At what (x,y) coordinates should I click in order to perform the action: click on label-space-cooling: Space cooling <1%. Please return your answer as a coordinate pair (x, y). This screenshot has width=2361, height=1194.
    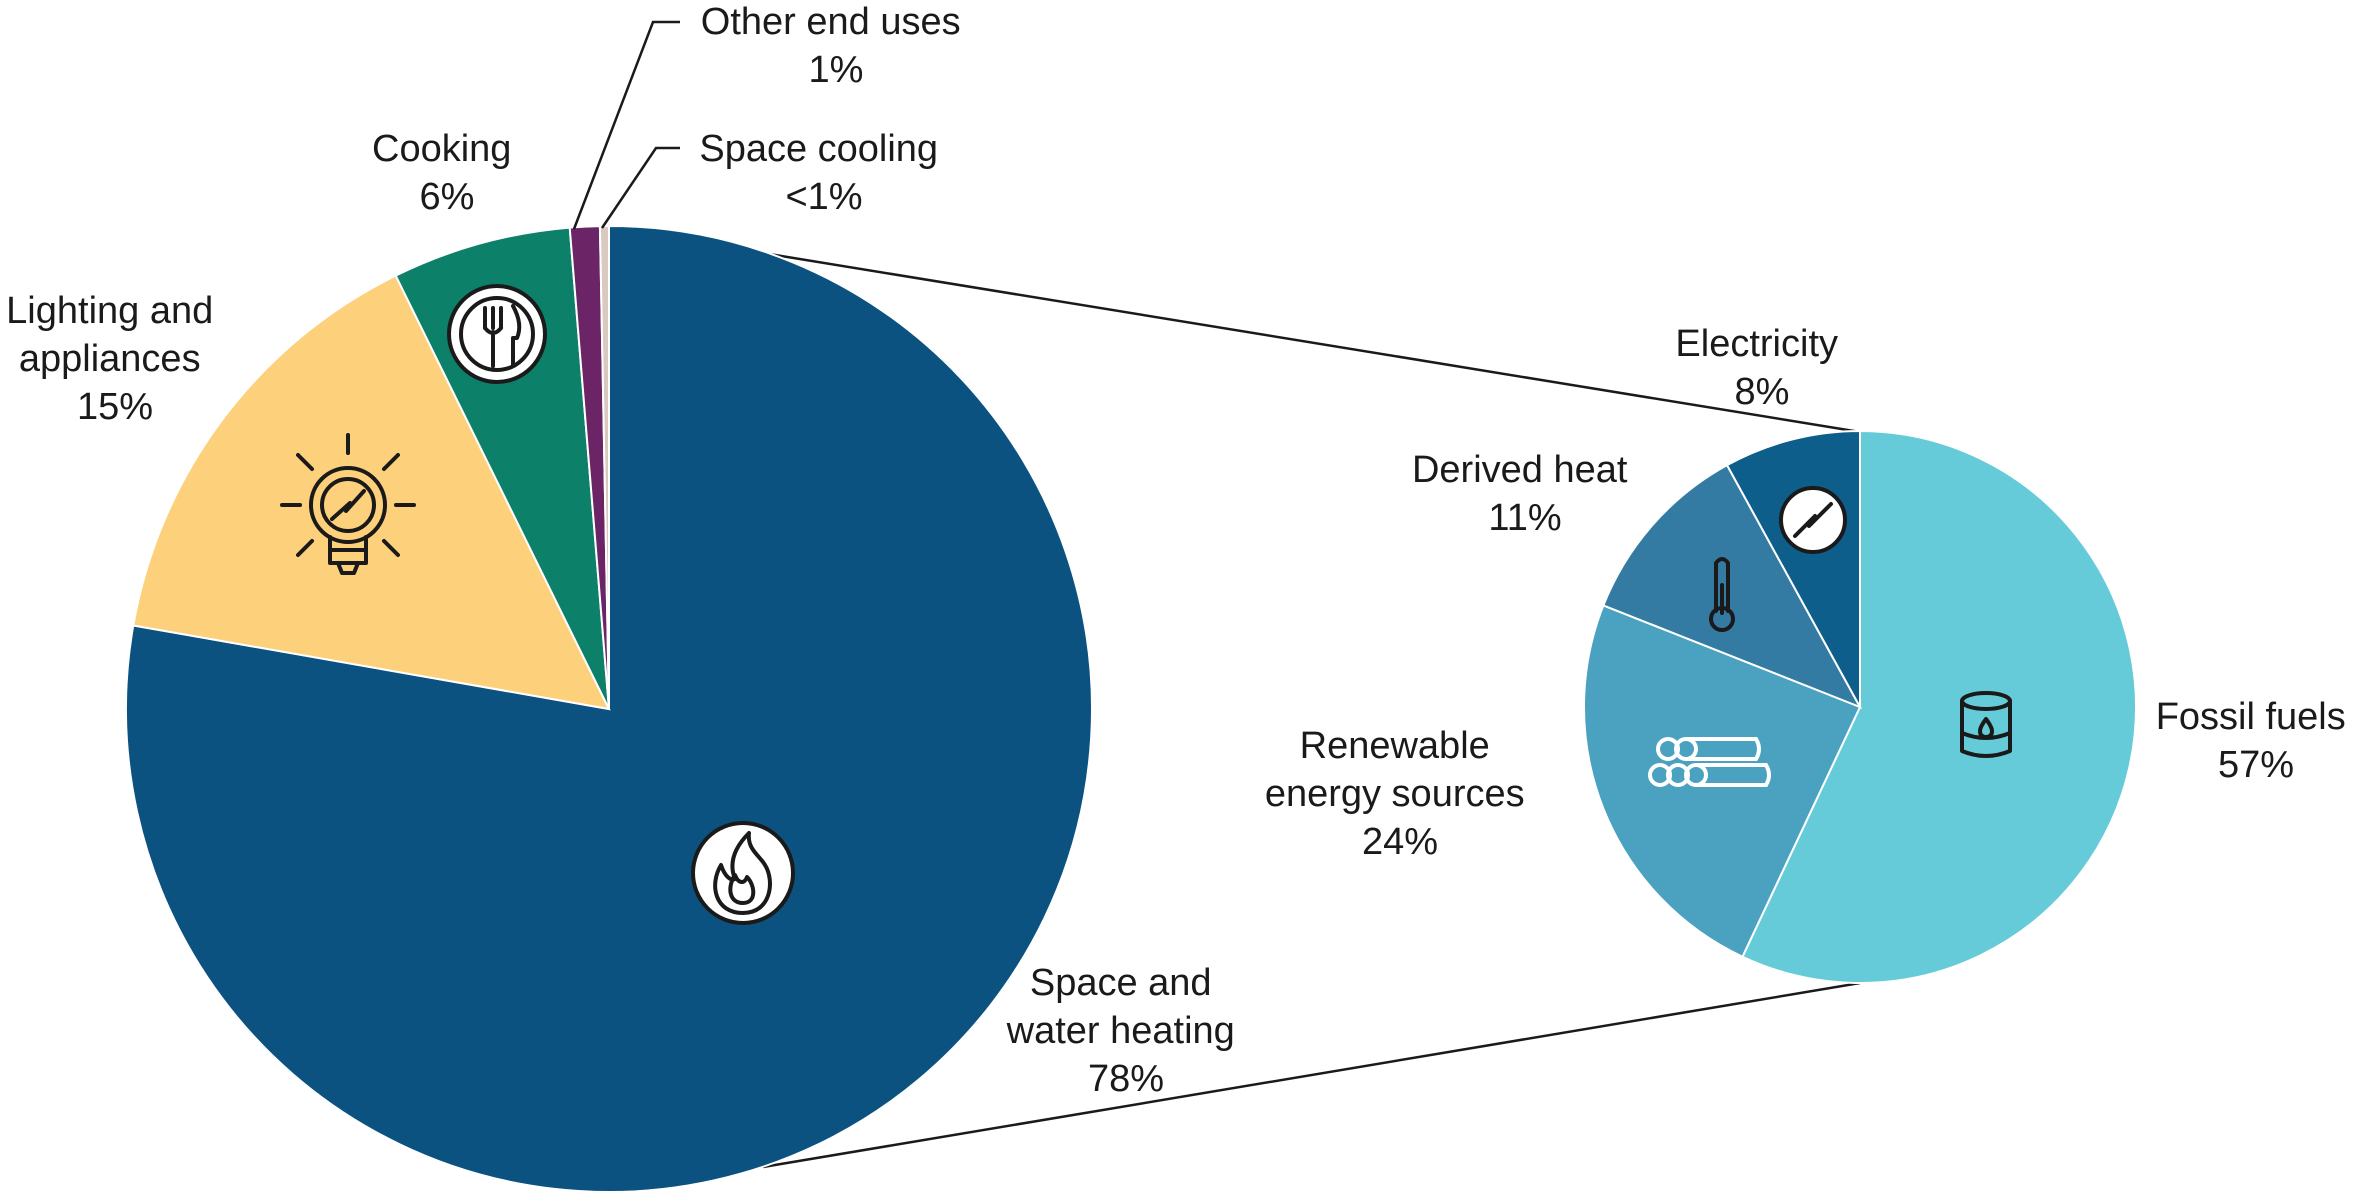
    Looking at the image, I should click on (823, 173).